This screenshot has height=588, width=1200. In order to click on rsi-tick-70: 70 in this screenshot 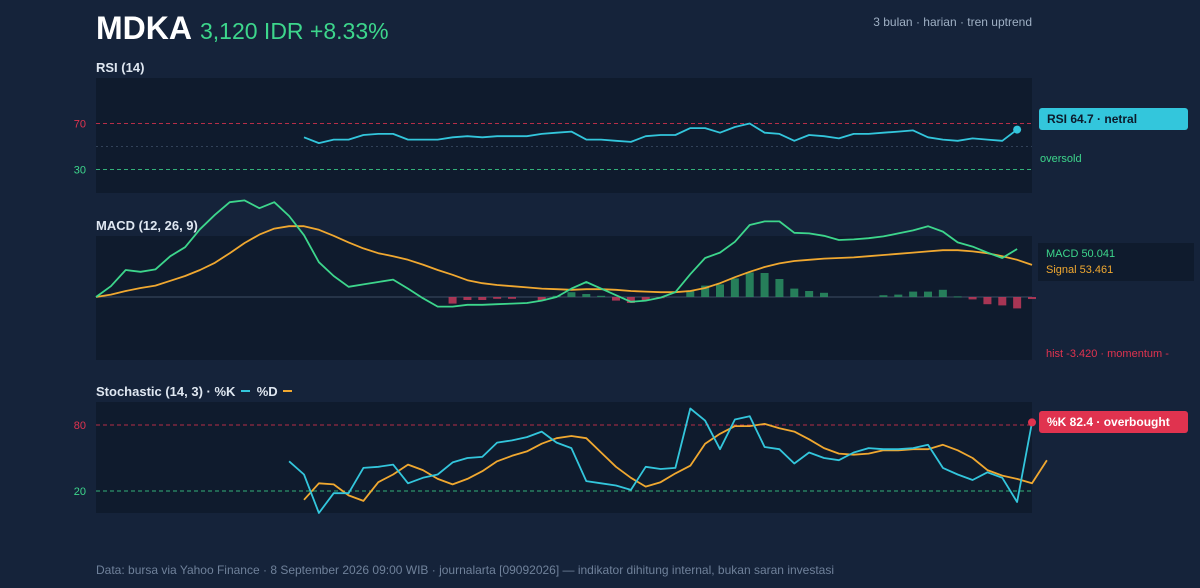, I will do `click(80, 125)`.